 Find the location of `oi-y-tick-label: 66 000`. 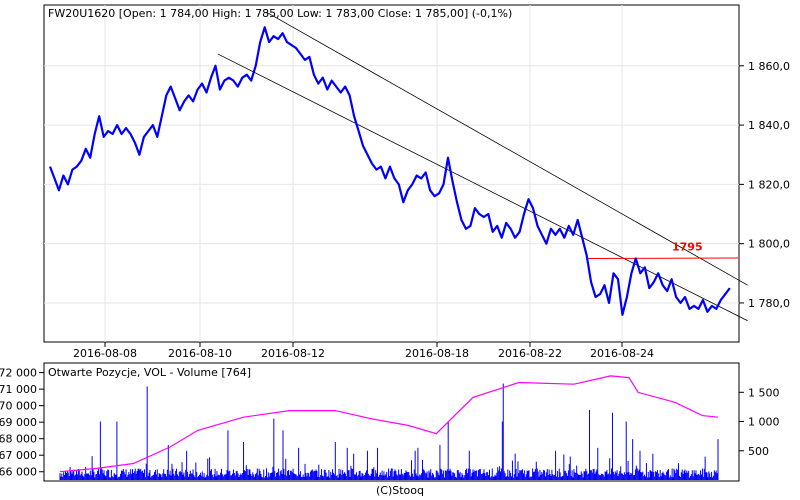

oi-y-tick-label: 66 000 is located at coordinates (18, 472).